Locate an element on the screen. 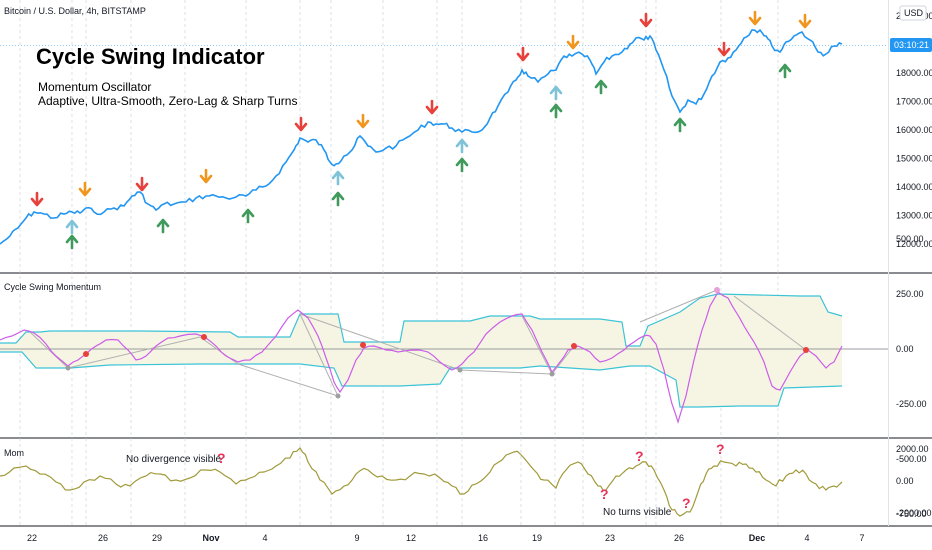 This screenshot has width=932, height=550. currency-badge: USD is located at coordinates (913, 13).